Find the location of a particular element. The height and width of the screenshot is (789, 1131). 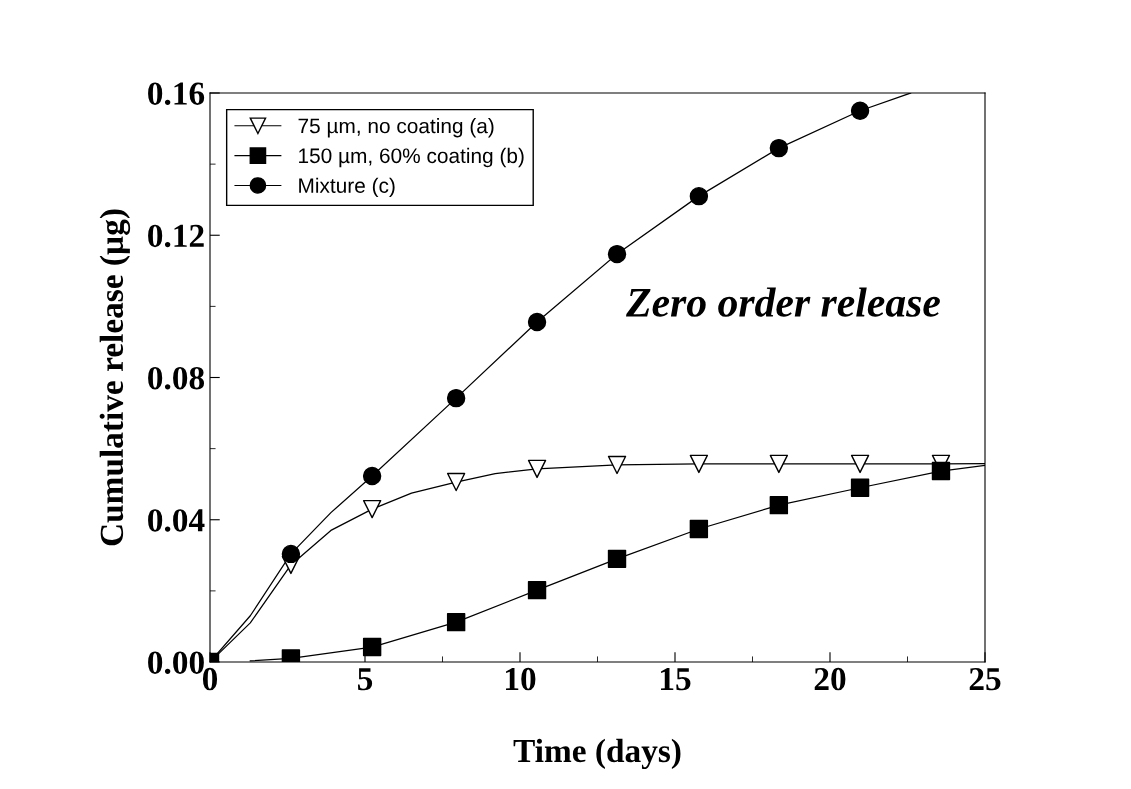

y-tick-label: 0.12 is located at coordinates (176, 236).